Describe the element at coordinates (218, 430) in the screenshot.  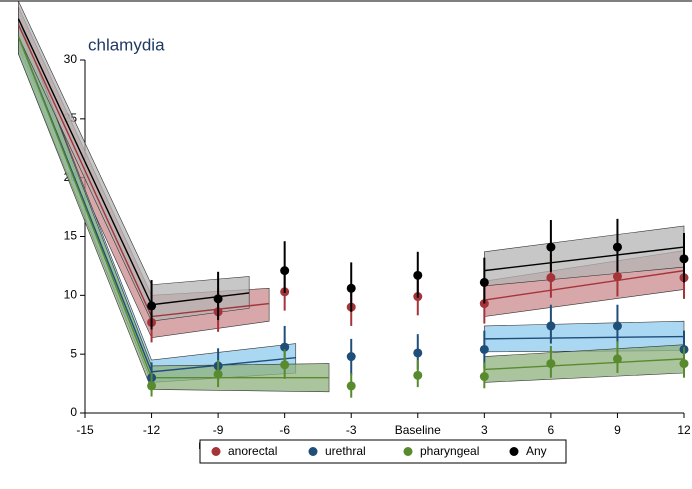
I see `x-tick-label: -9` at that location.